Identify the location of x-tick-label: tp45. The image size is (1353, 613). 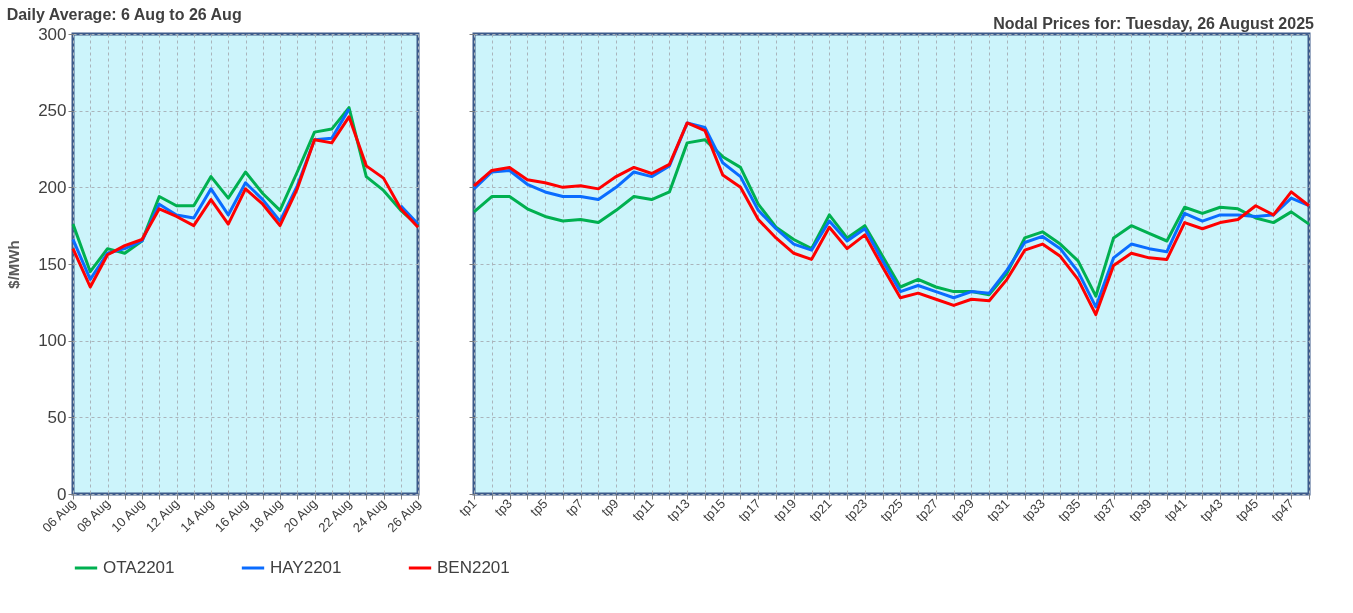
(1247, 510).